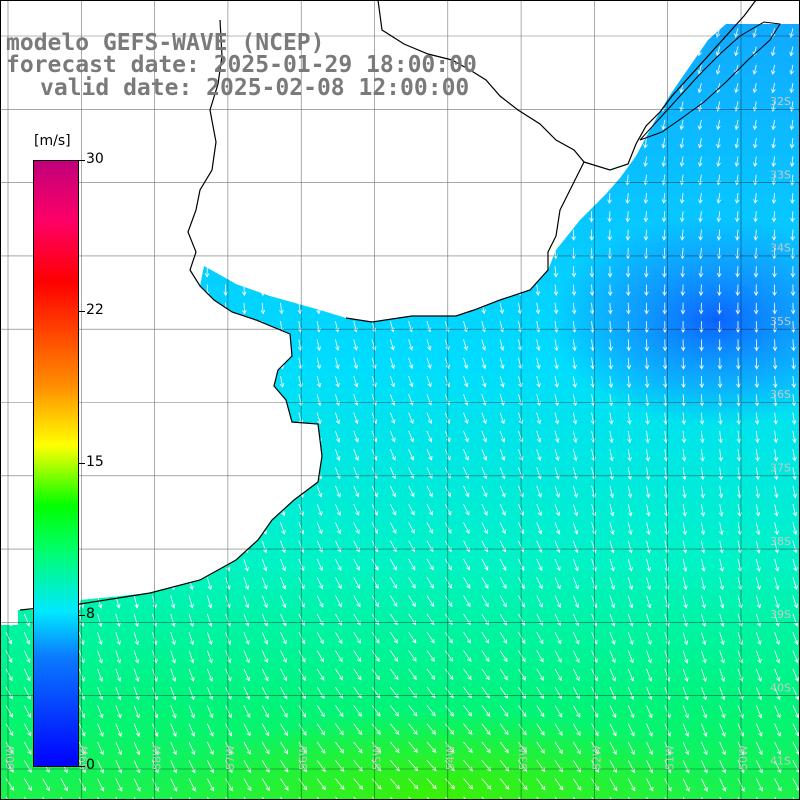 The image size is (800, 800). What do you see at coordinates (95, 462) in the screenshot?
I see `colorbar-tick-label: 15` at bounding box center [95, 462].